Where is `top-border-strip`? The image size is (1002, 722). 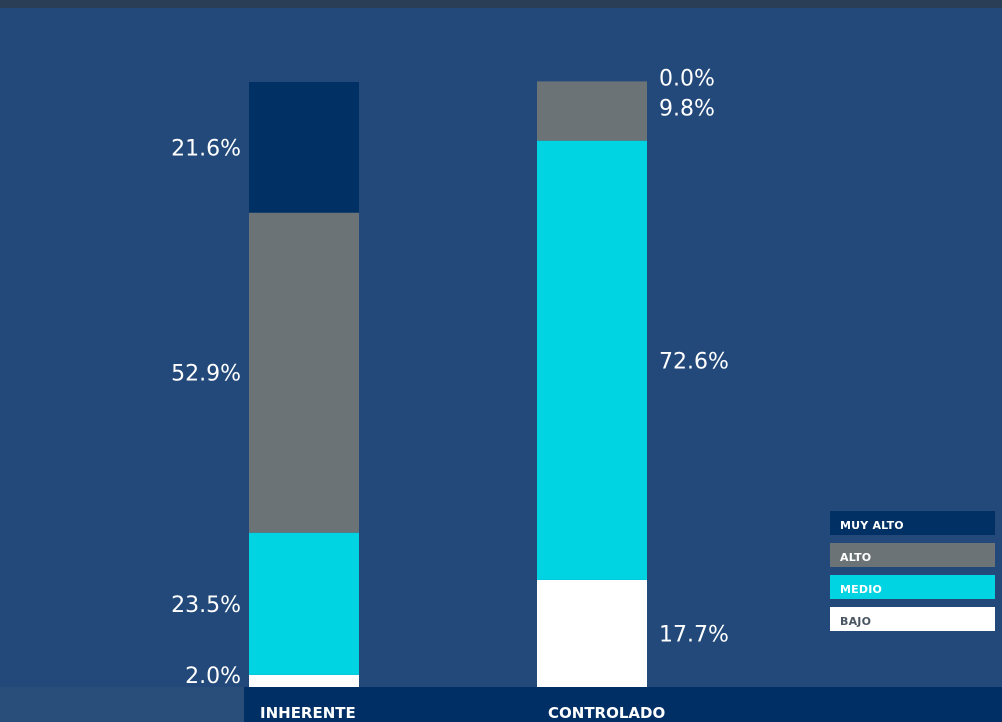 top-border-strip is located at coordinates (501, 4).